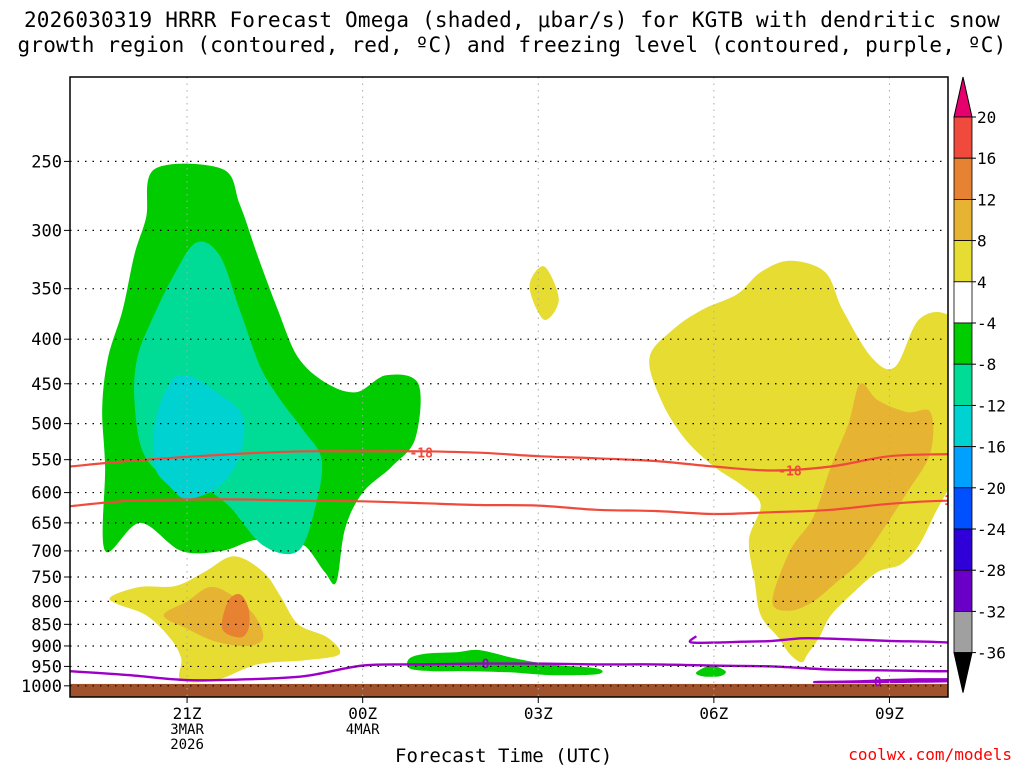 The width and height of the screenshot is (1024, 768). Describe the element at coordinates (710, 671) in the screenshot. I see `upward-motion-06z-spot` at that location.